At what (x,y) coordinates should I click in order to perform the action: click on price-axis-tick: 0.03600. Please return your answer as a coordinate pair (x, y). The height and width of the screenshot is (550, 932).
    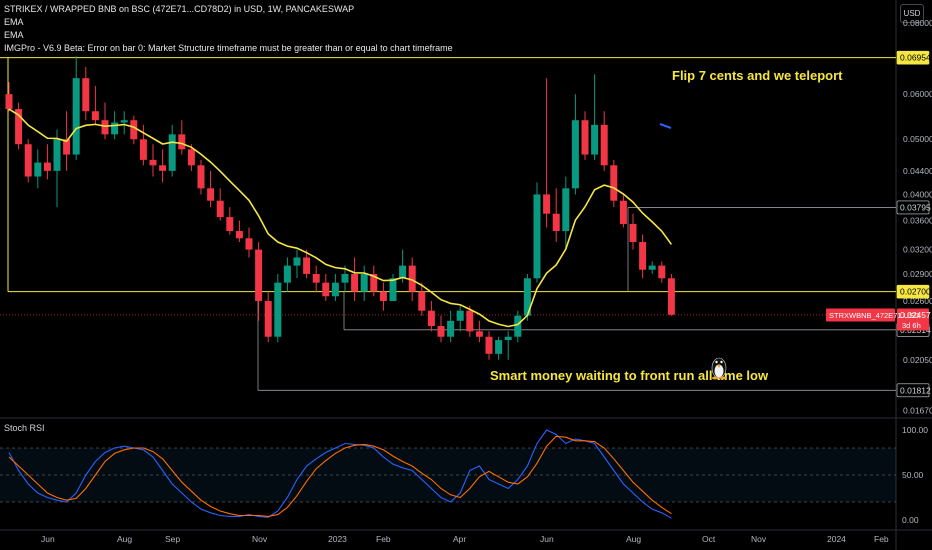
    Looking at the image, I should click on (917, 220).